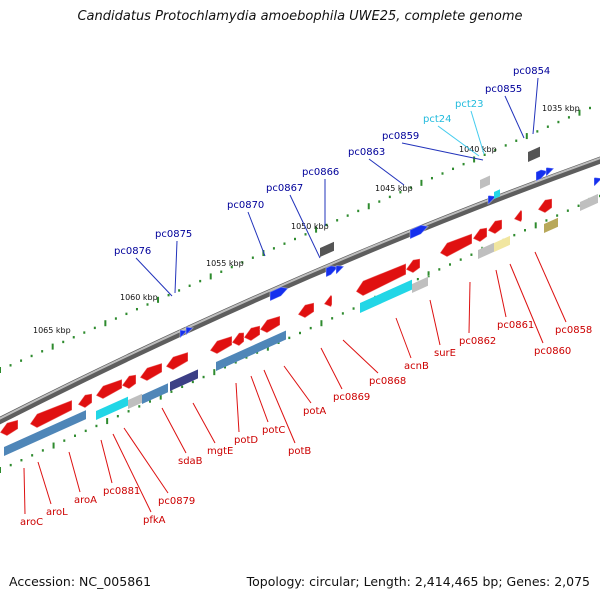  What do you see at coordinates (531, 71) in the screenshot?
I see `gene-label-pc0854: pc0854` at bounding box center [531, 71].